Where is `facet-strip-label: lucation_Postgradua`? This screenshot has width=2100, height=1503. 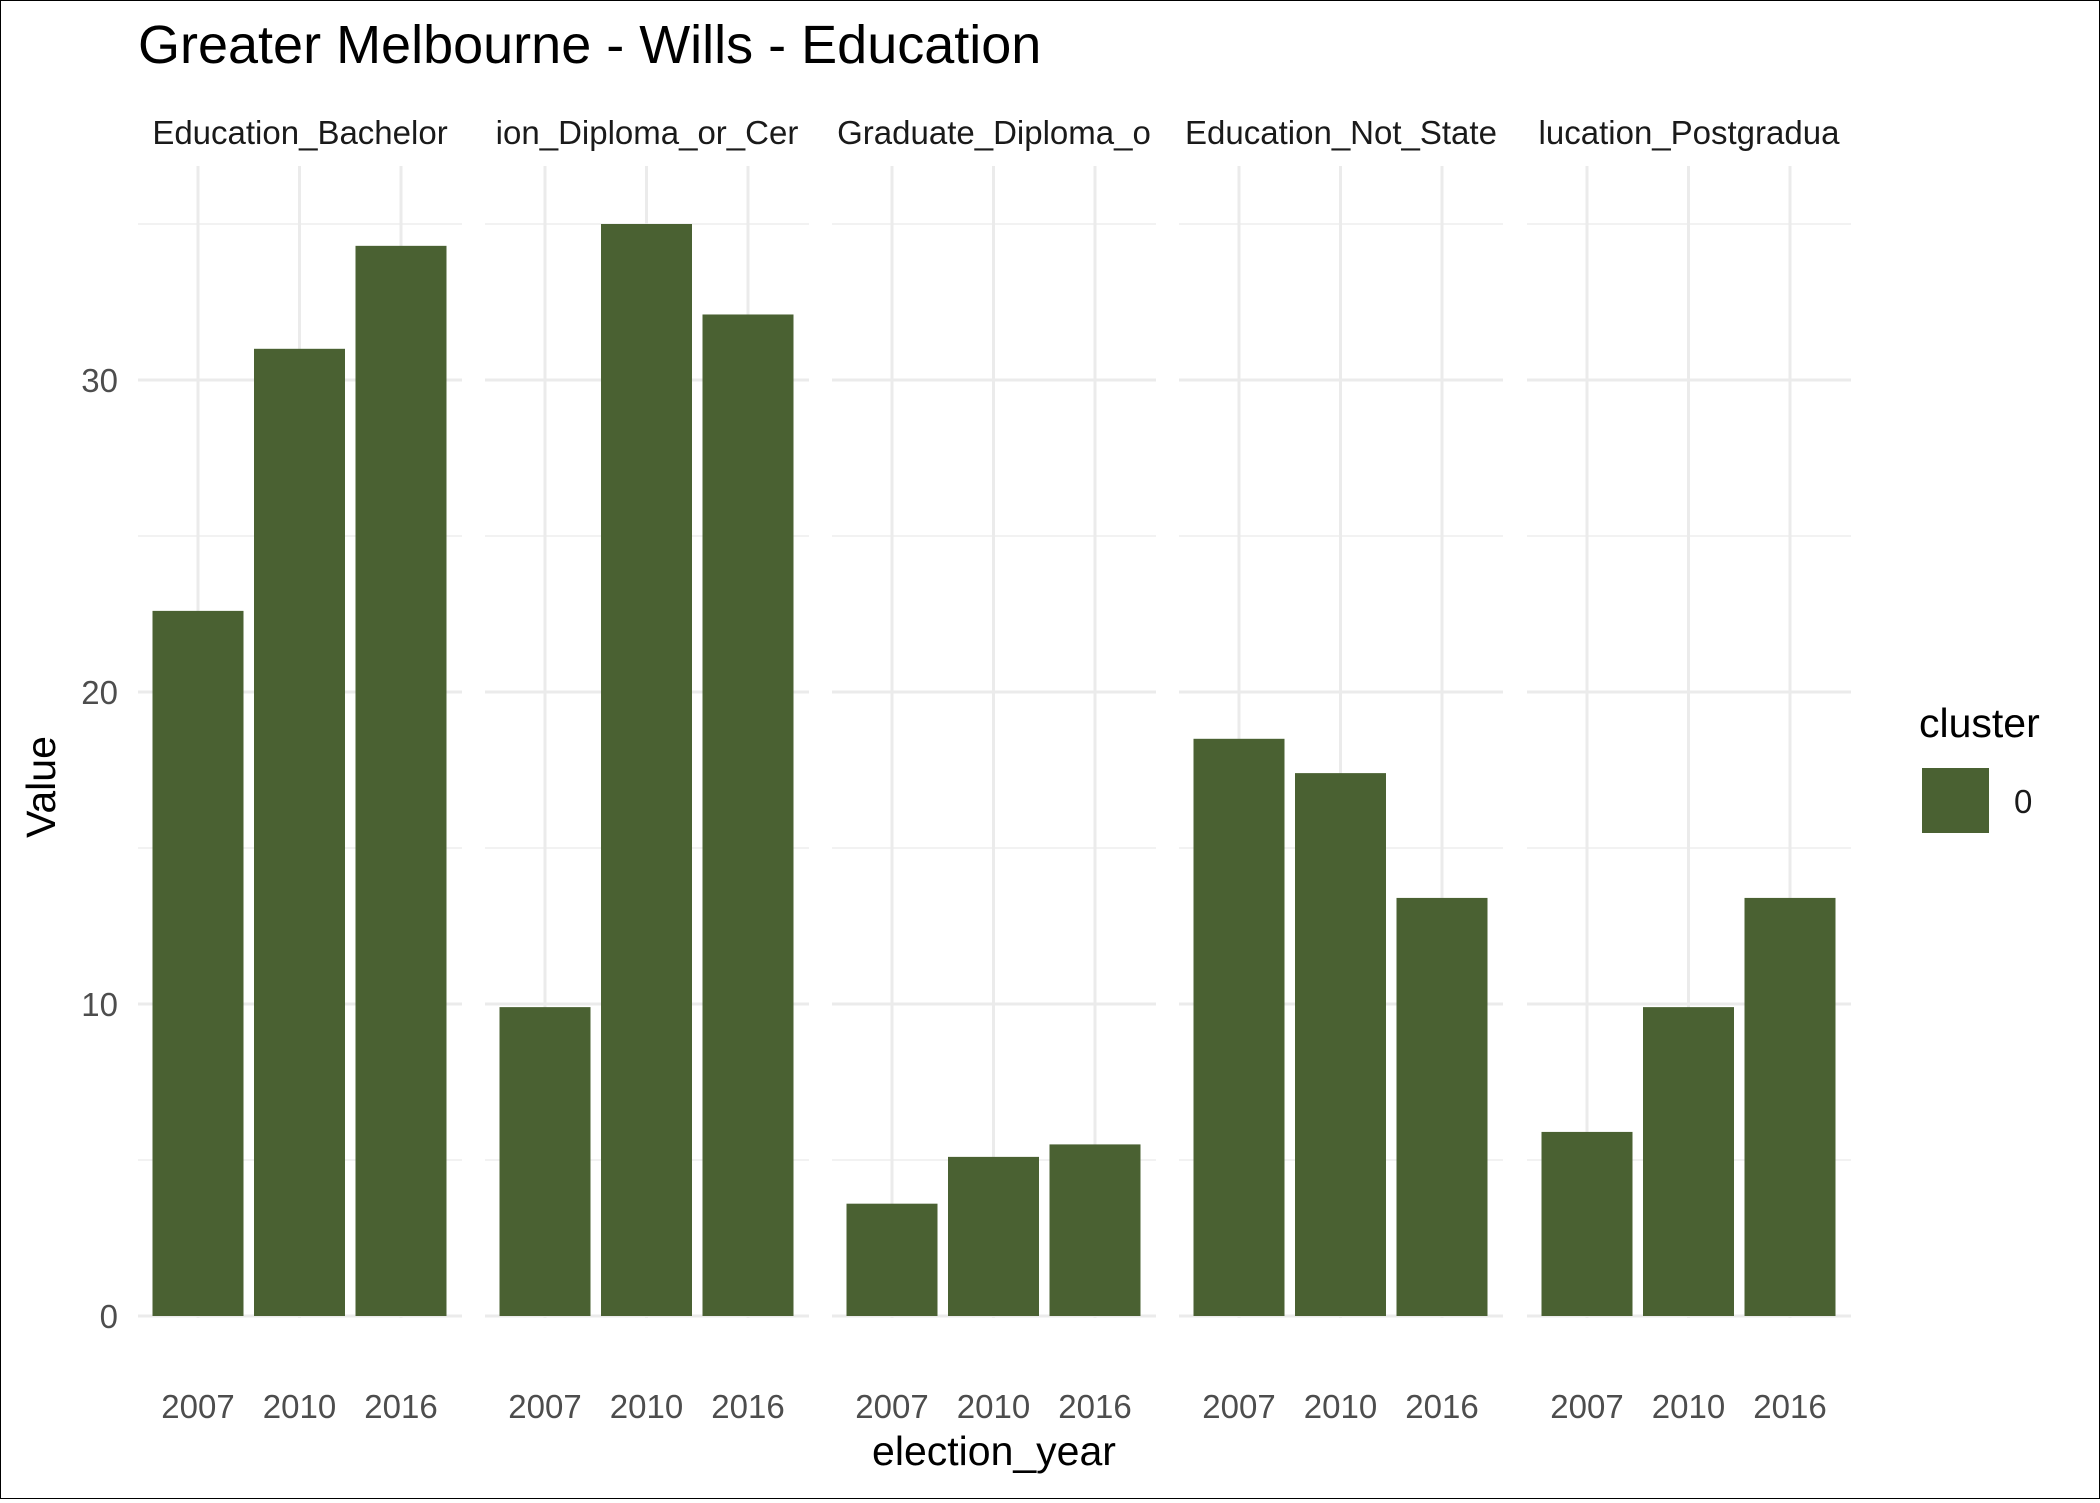 facet-strip-label: lucation_Postgradua is located at coordinates (1690, 132).